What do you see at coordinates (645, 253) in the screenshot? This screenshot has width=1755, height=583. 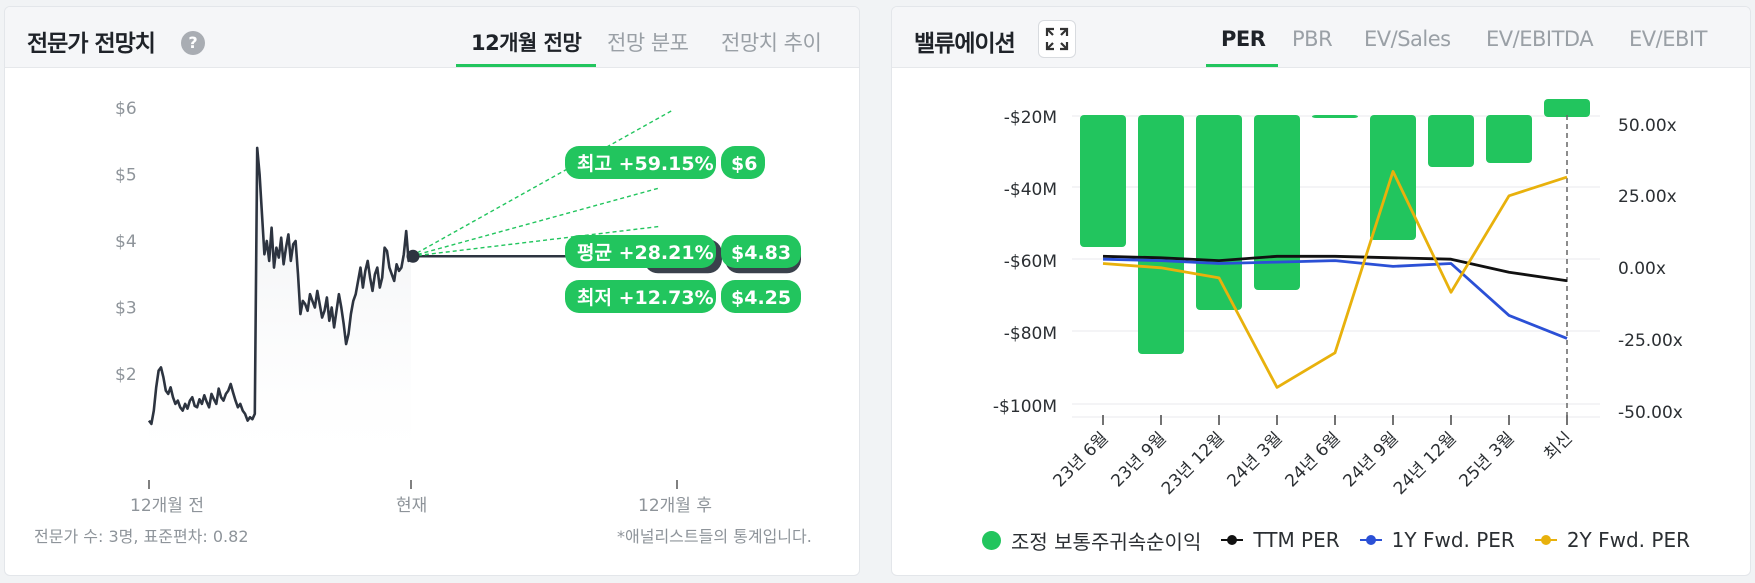 I see `target-label: 평균 +28.21%` at bounding box center [645, 253].